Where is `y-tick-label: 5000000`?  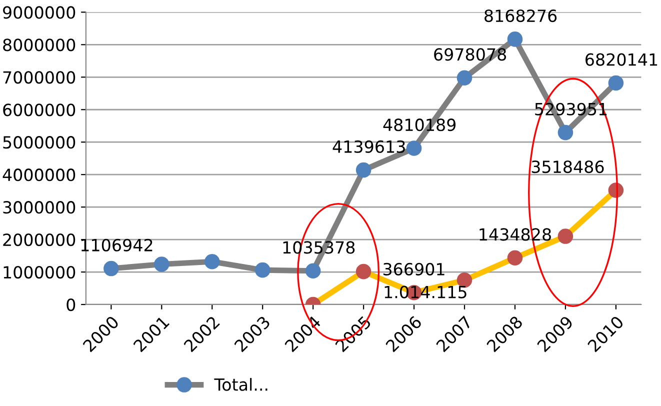 y-tick-label: 5000000 is located at coordinates (39, 142).